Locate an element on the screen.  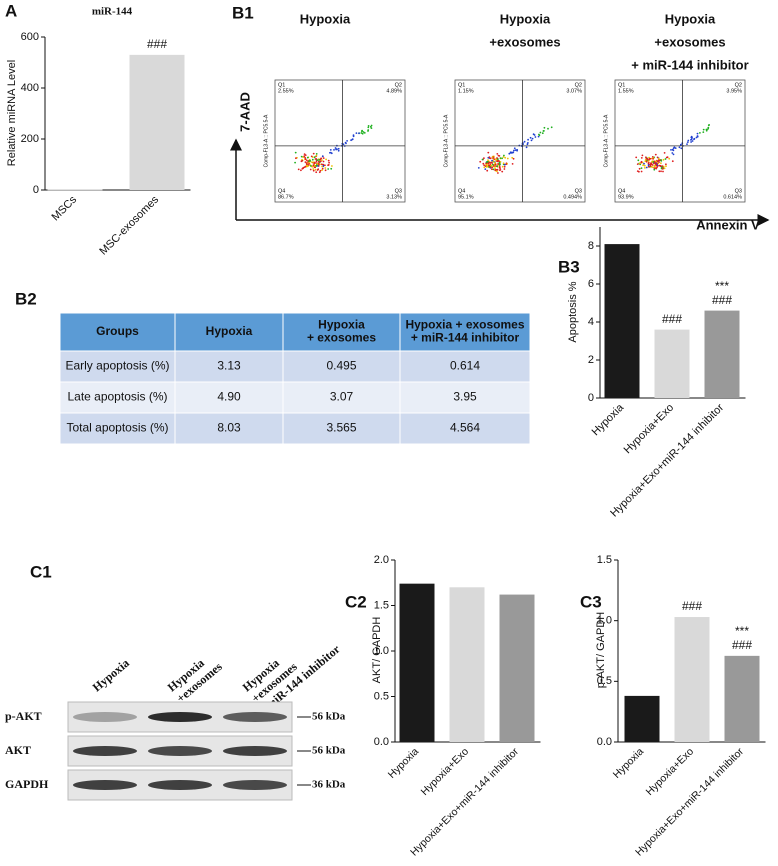
plot-frame is located at coordinates (340, 141).